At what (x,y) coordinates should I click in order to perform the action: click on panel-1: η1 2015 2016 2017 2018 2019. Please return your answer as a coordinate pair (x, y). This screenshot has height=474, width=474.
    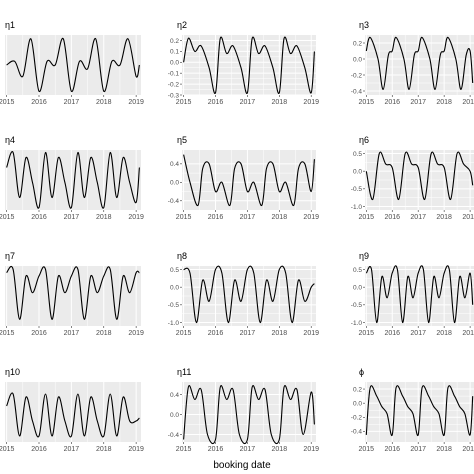
    Looking at the image, I should click on (72, 63).